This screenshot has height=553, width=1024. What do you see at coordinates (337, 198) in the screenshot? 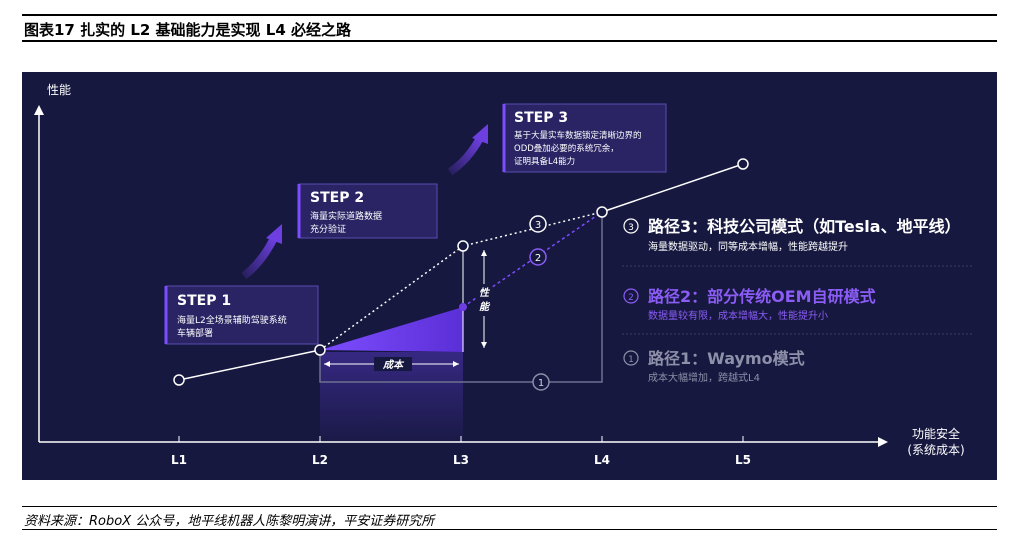
I see `step-2-title: STEP 2` at bounding box center [337, 198].